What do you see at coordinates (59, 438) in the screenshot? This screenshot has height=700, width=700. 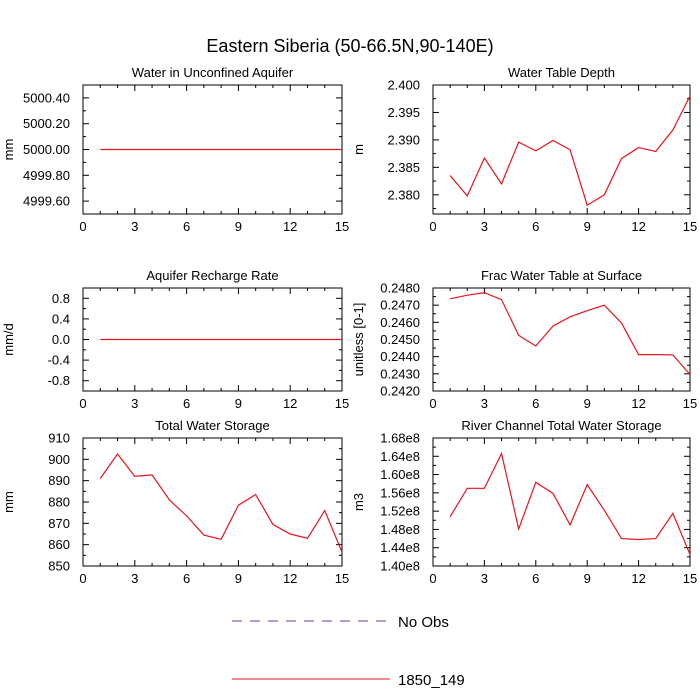 I see `y-tick-label: 910` at bounding box center [59, 438].